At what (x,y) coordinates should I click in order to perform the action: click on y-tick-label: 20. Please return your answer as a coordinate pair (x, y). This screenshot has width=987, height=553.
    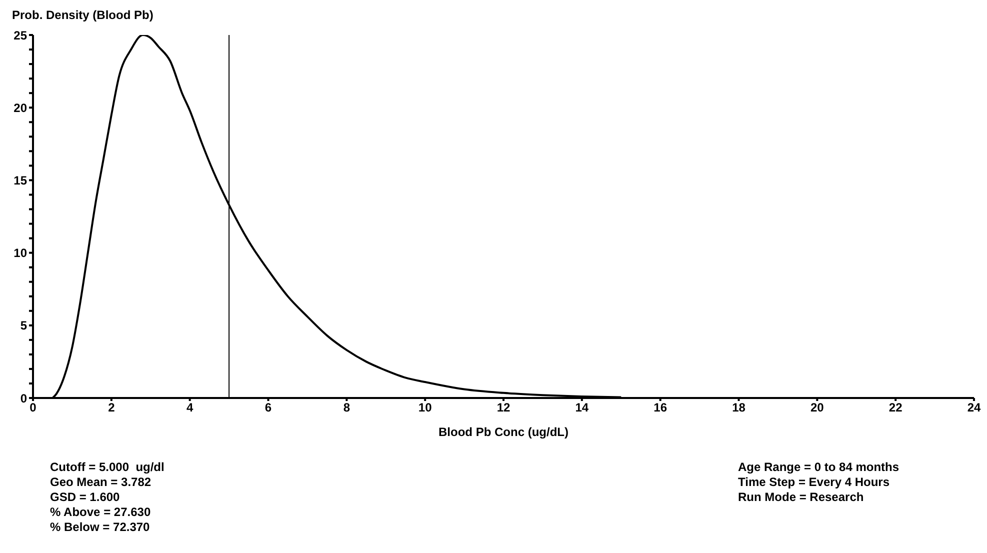
    Looking at the image, I should click on (21, 107).